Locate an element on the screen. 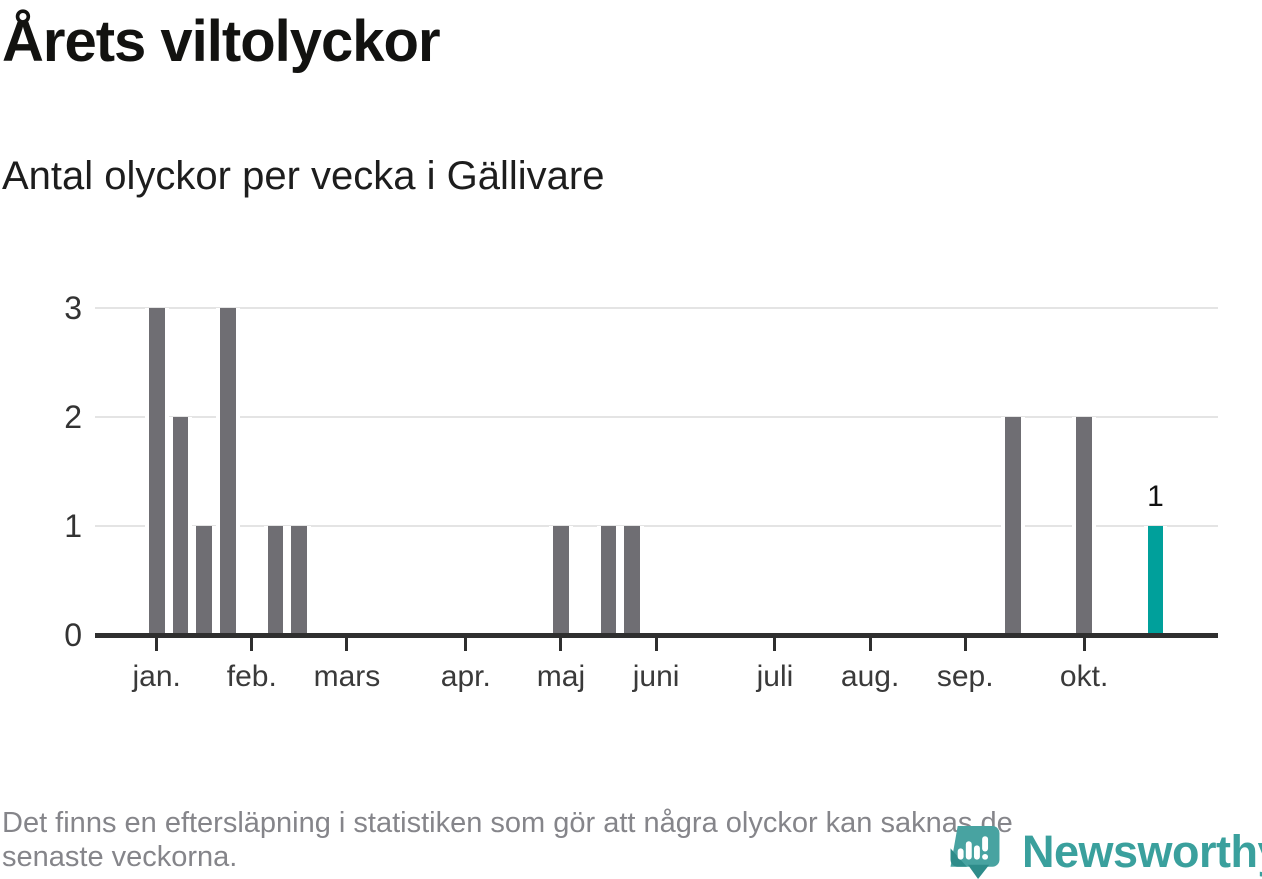 The image size is (1262, 879). x-axis-tick-juli is located at coordinates (775, 643).